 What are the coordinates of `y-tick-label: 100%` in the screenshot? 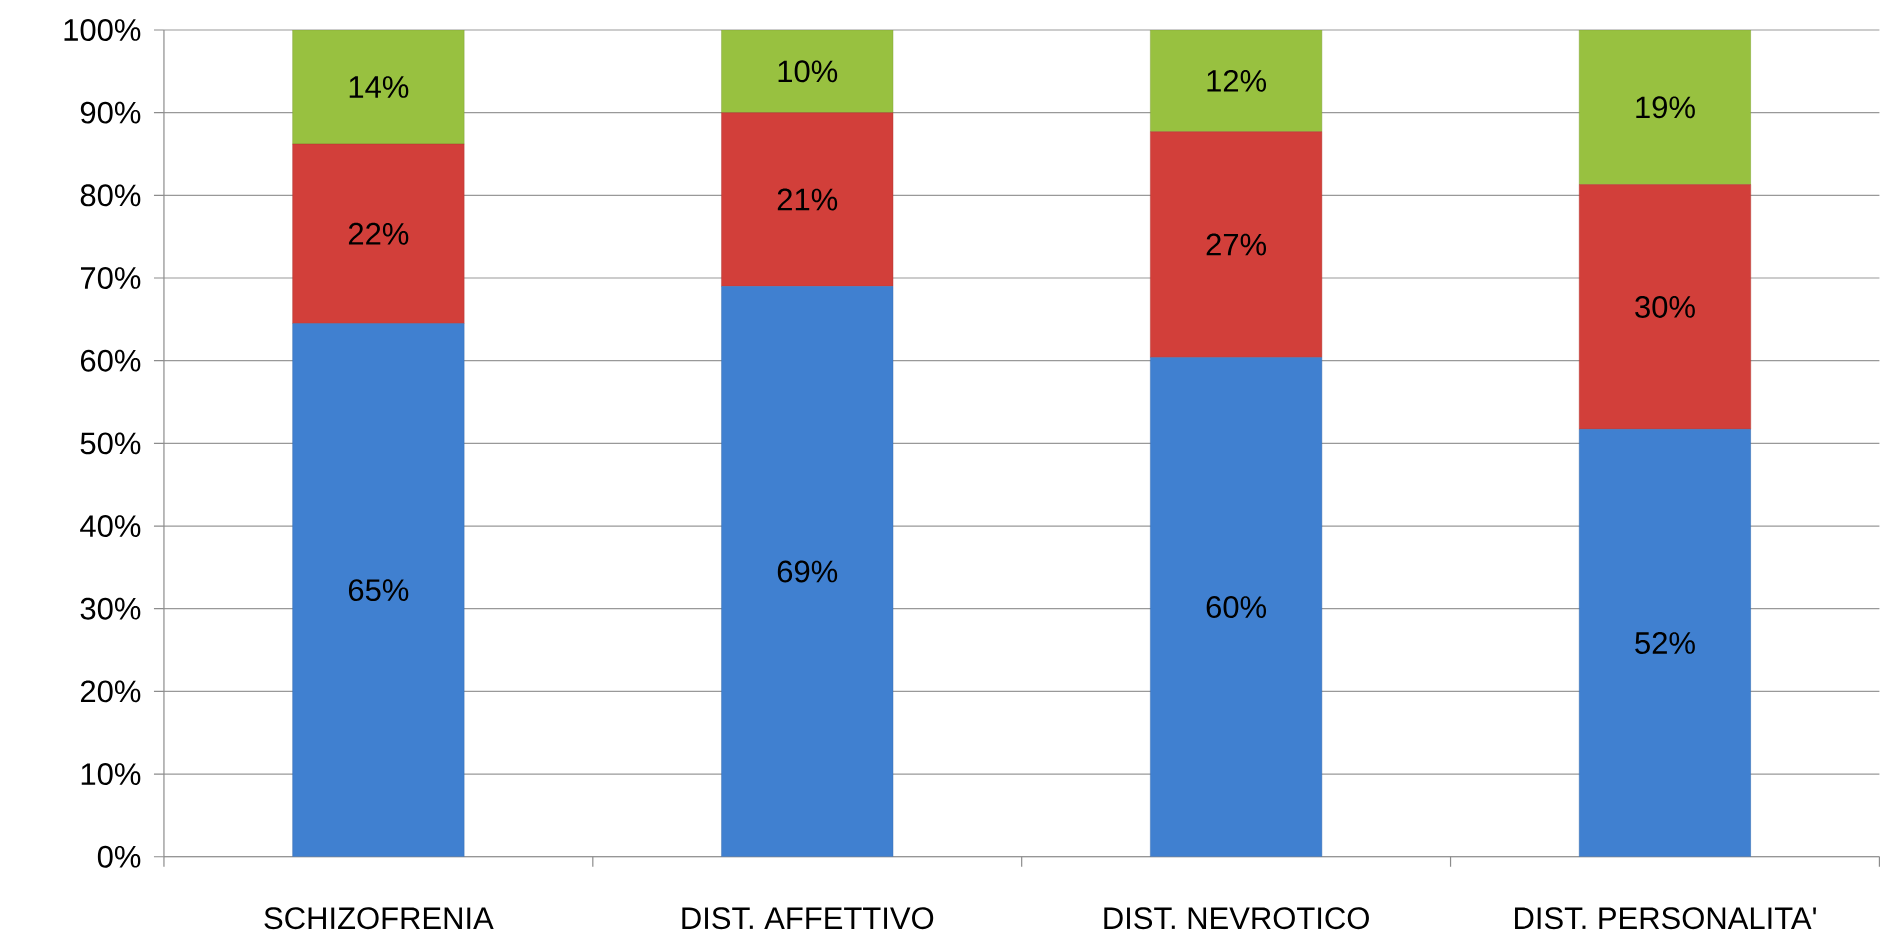 It's located at (102, 30).